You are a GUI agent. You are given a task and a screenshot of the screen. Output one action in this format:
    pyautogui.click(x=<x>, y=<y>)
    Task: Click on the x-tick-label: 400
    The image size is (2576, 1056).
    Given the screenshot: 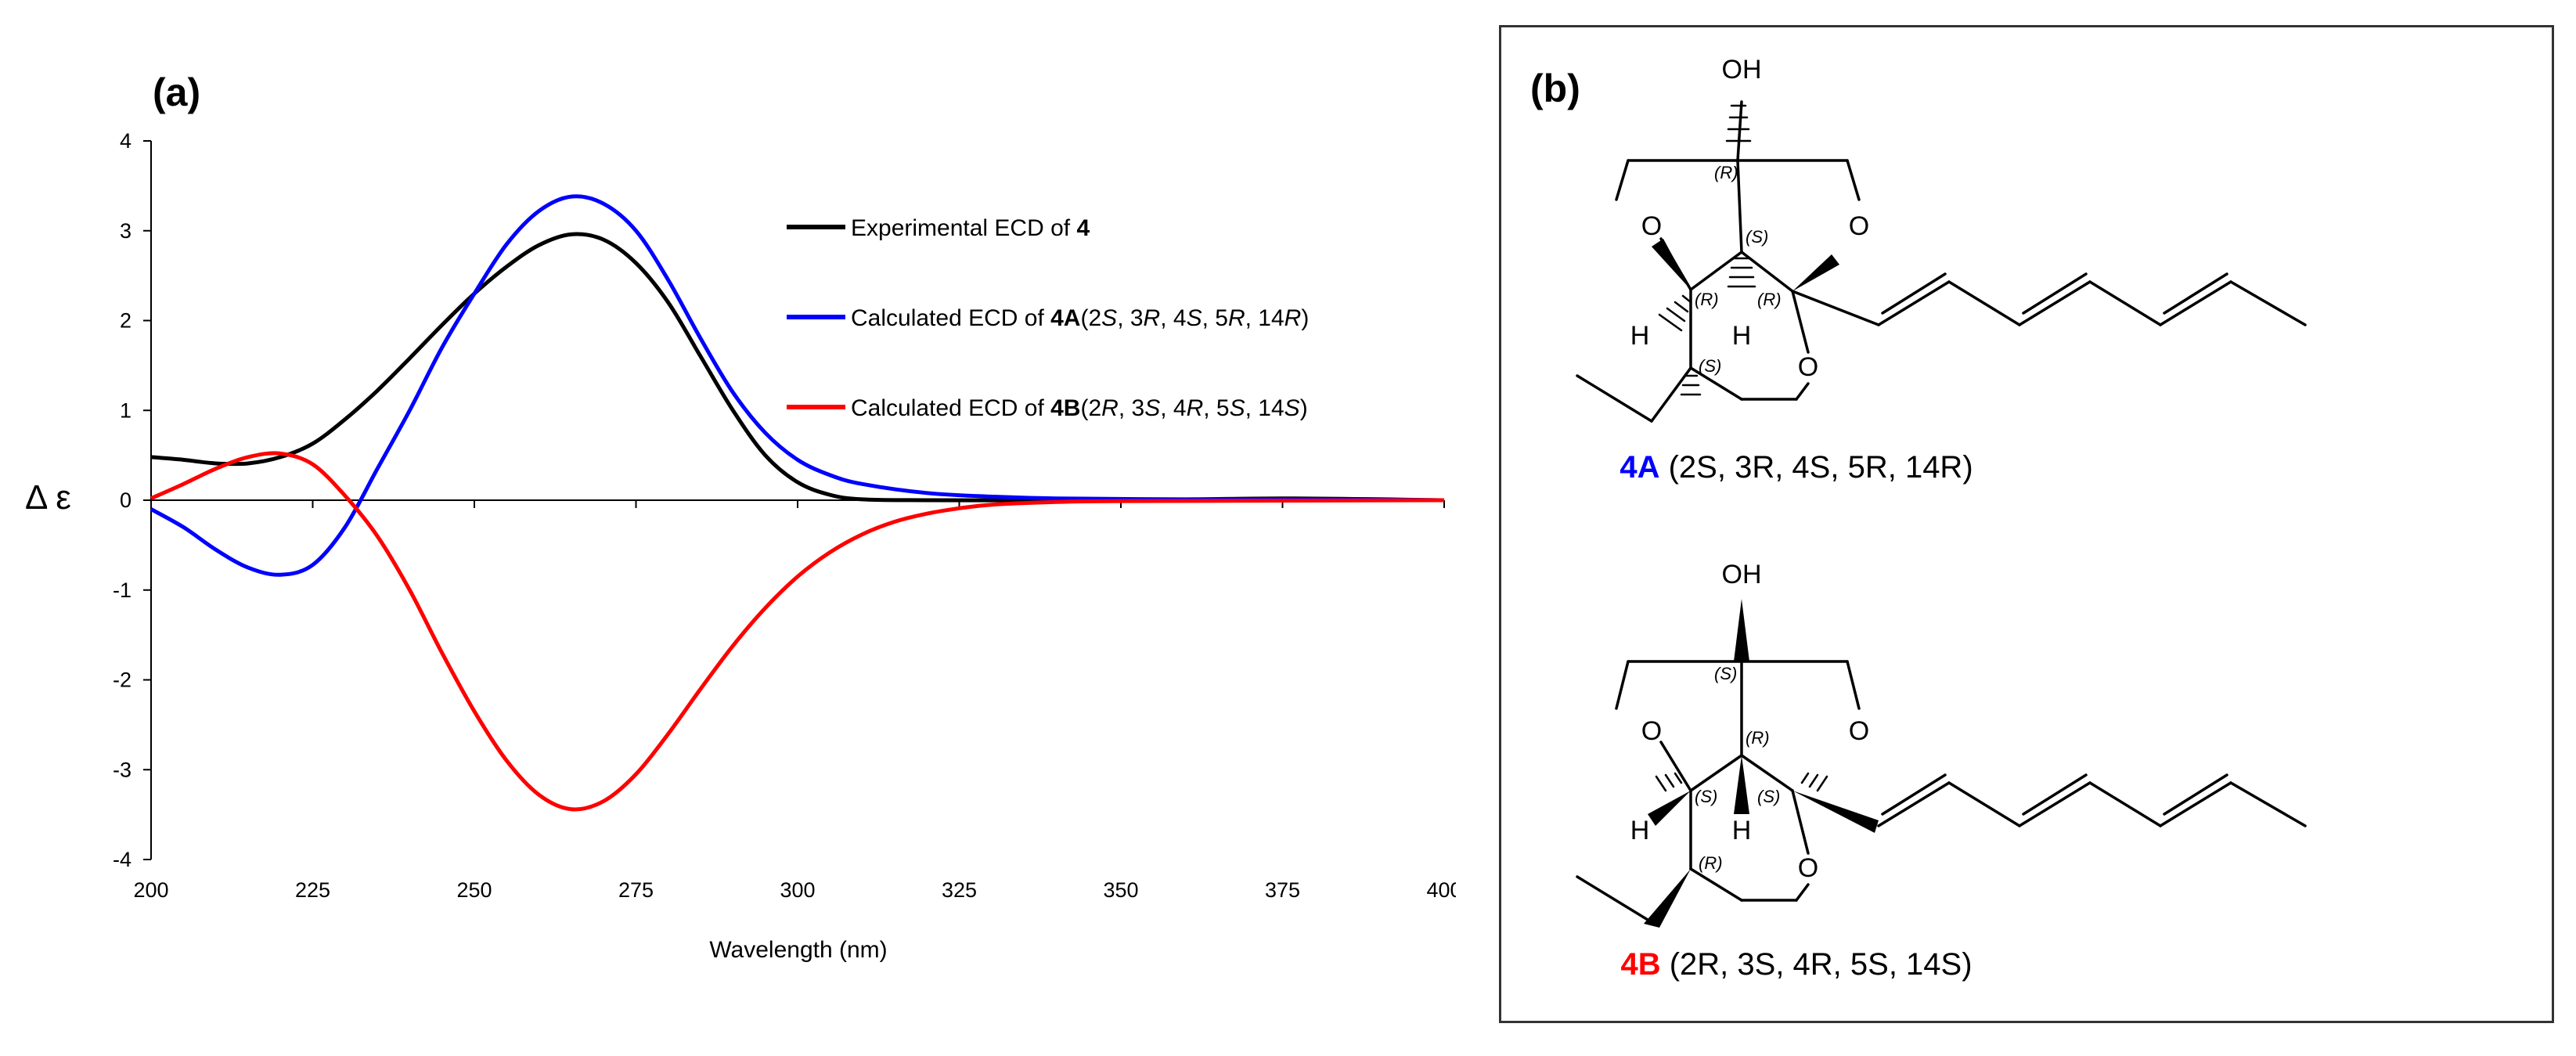 What is the action you would take?
    pyautogui.click(x=1441, y=890)
    